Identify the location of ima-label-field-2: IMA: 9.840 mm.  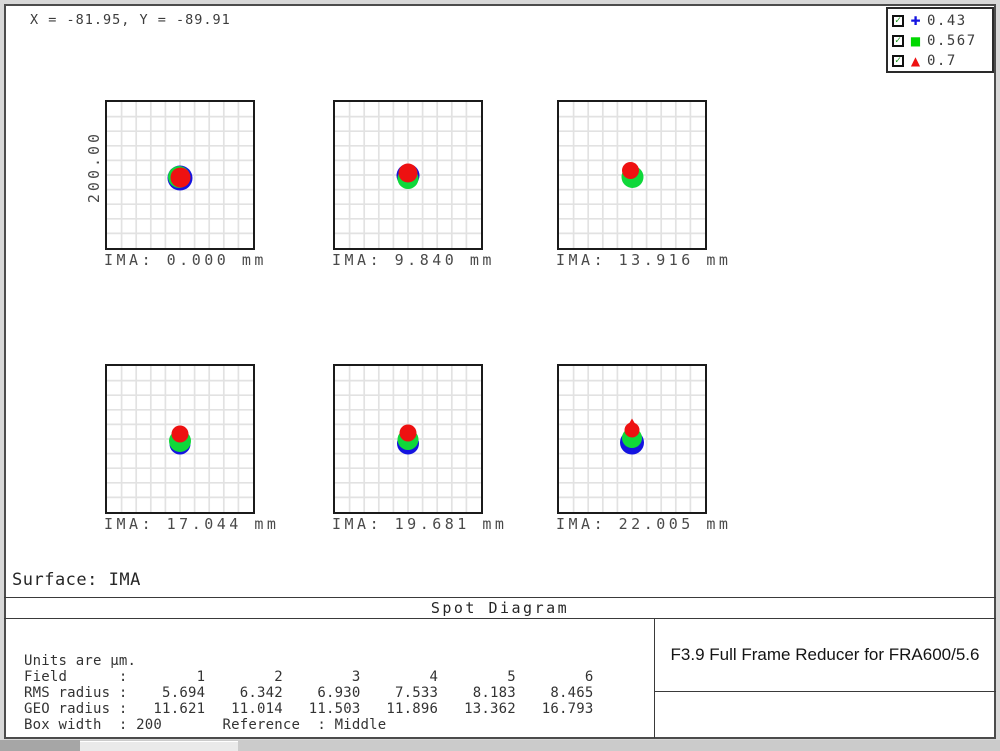
(413, 260).